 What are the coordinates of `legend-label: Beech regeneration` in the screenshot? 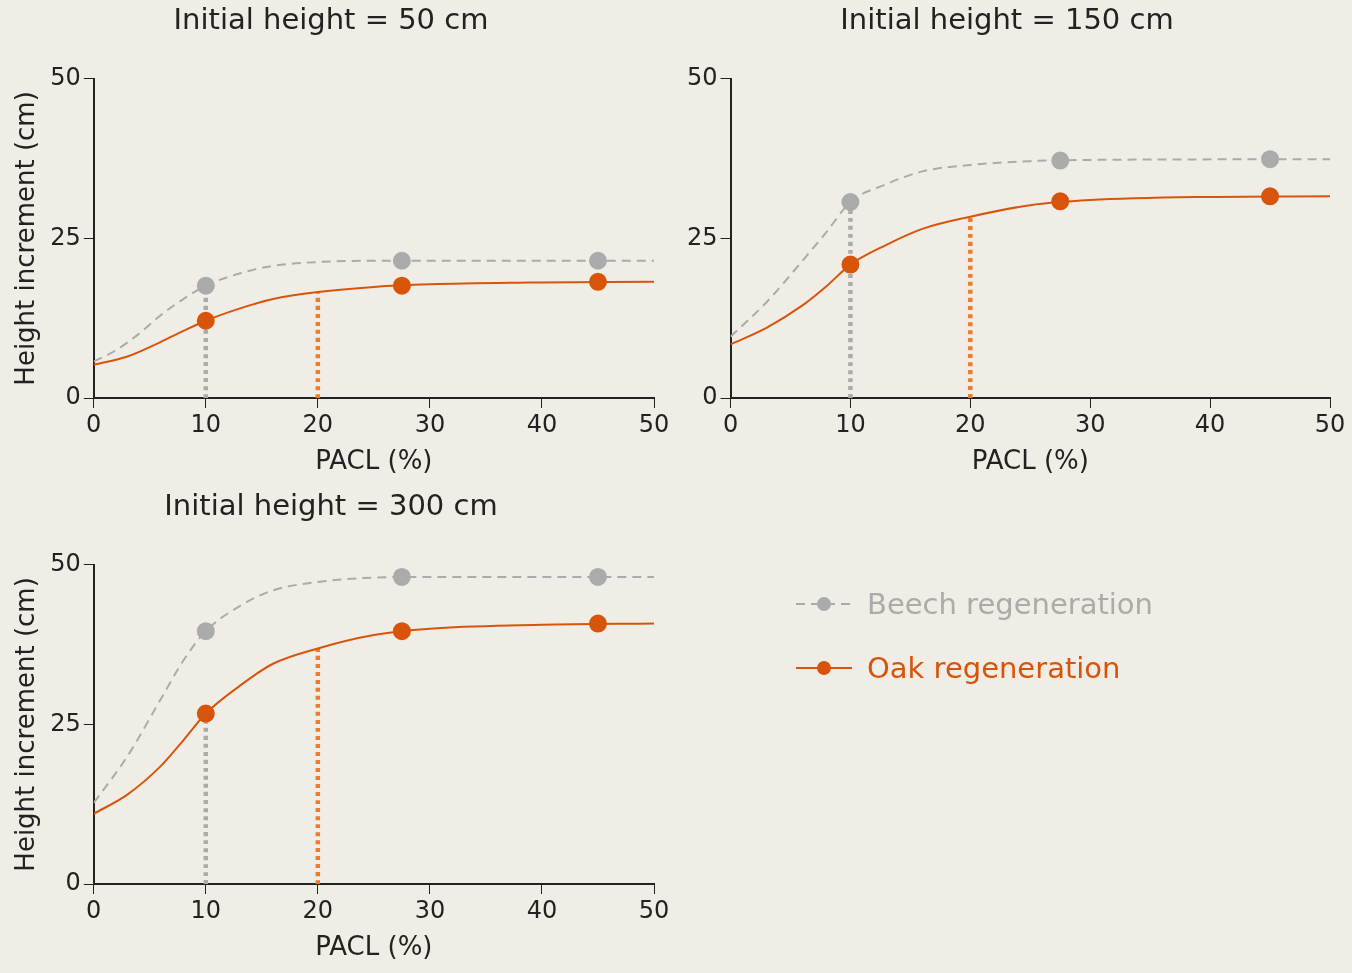 It's located at (1010, 604).